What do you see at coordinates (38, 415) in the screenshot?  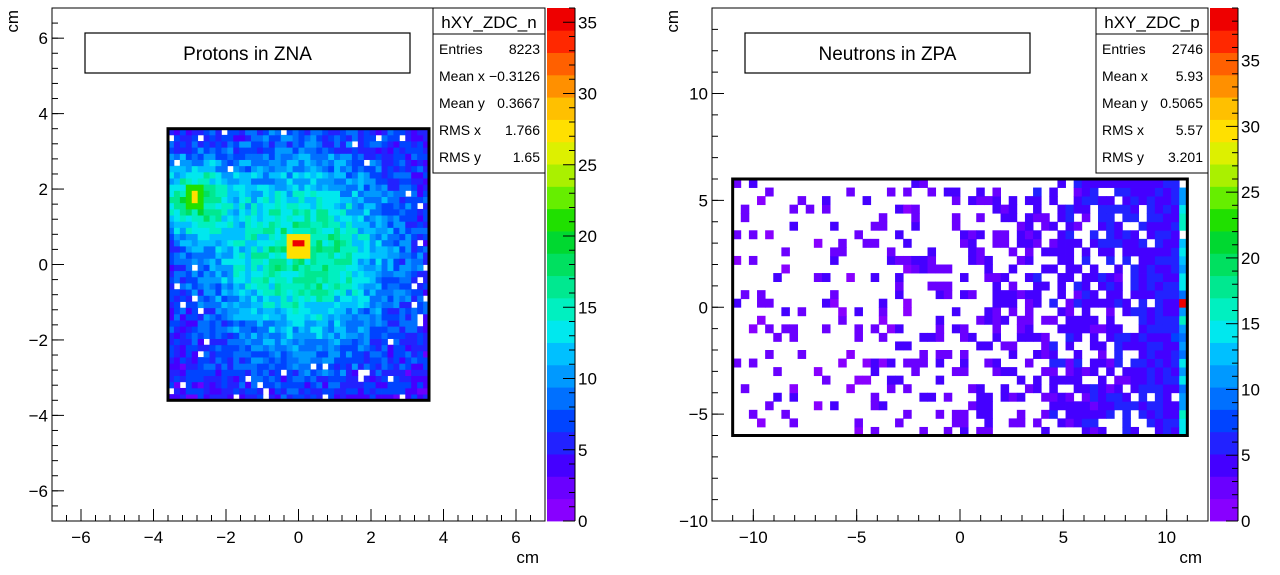 I see `y-tick-label: −4` at bounding box center [38, 415].